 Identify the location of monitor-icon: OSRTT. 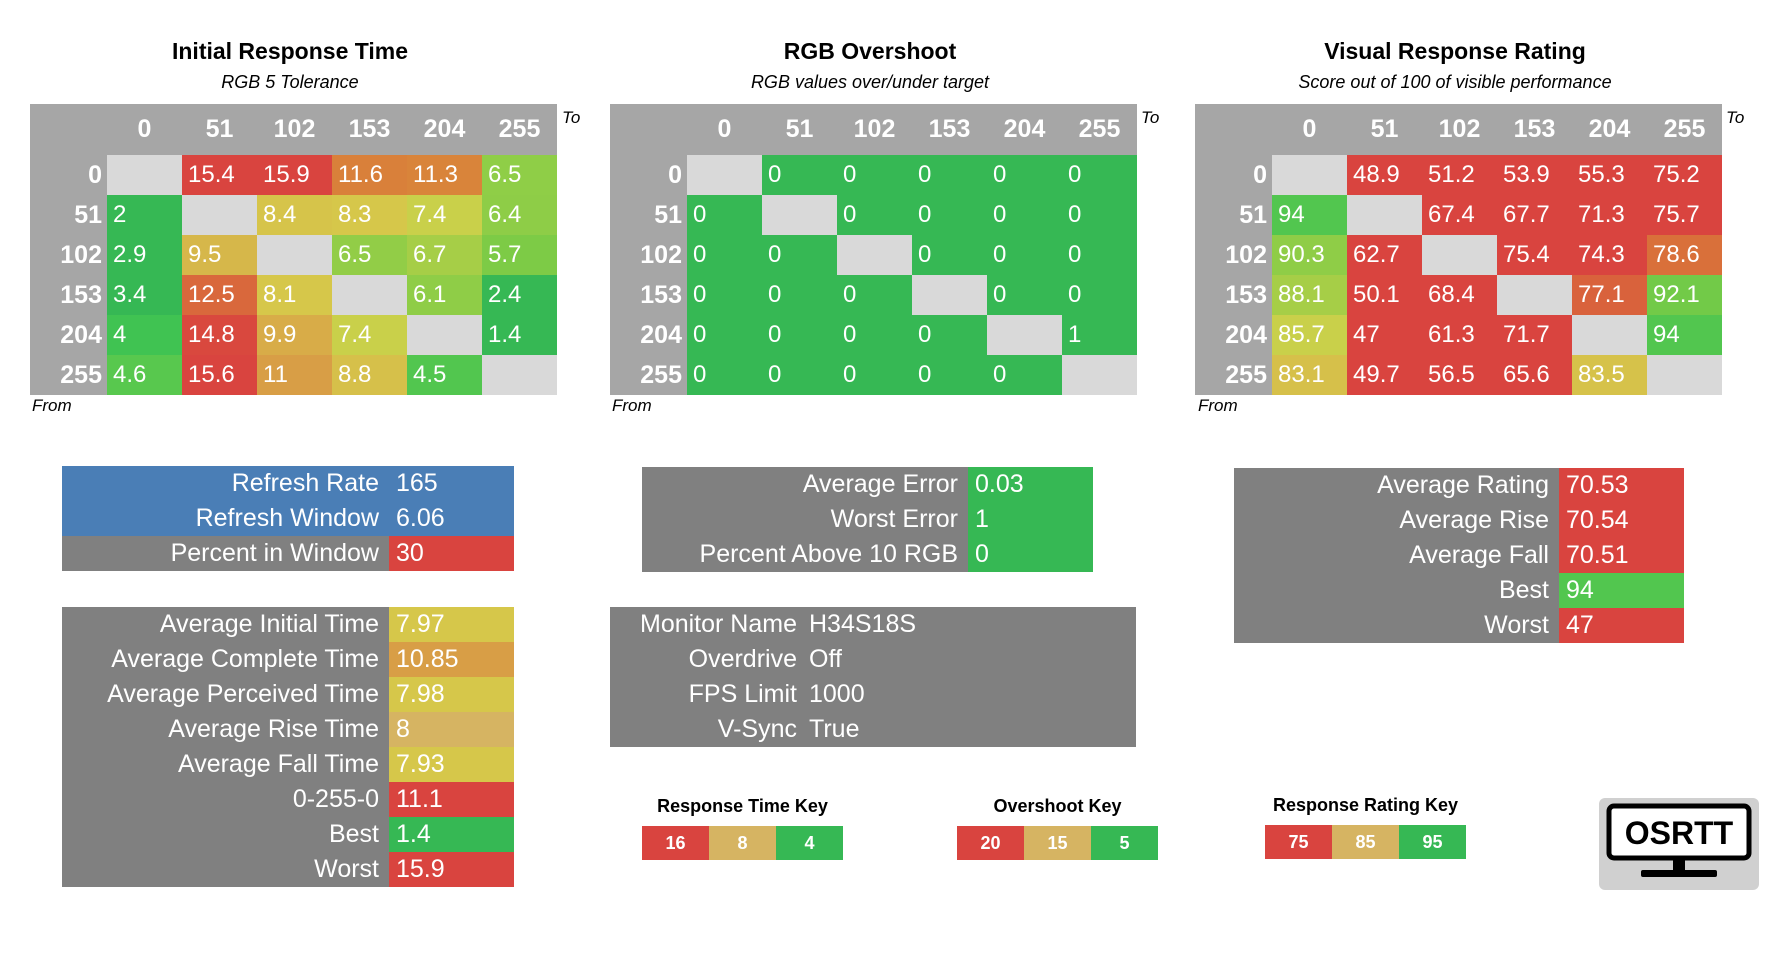
(1679, 840).